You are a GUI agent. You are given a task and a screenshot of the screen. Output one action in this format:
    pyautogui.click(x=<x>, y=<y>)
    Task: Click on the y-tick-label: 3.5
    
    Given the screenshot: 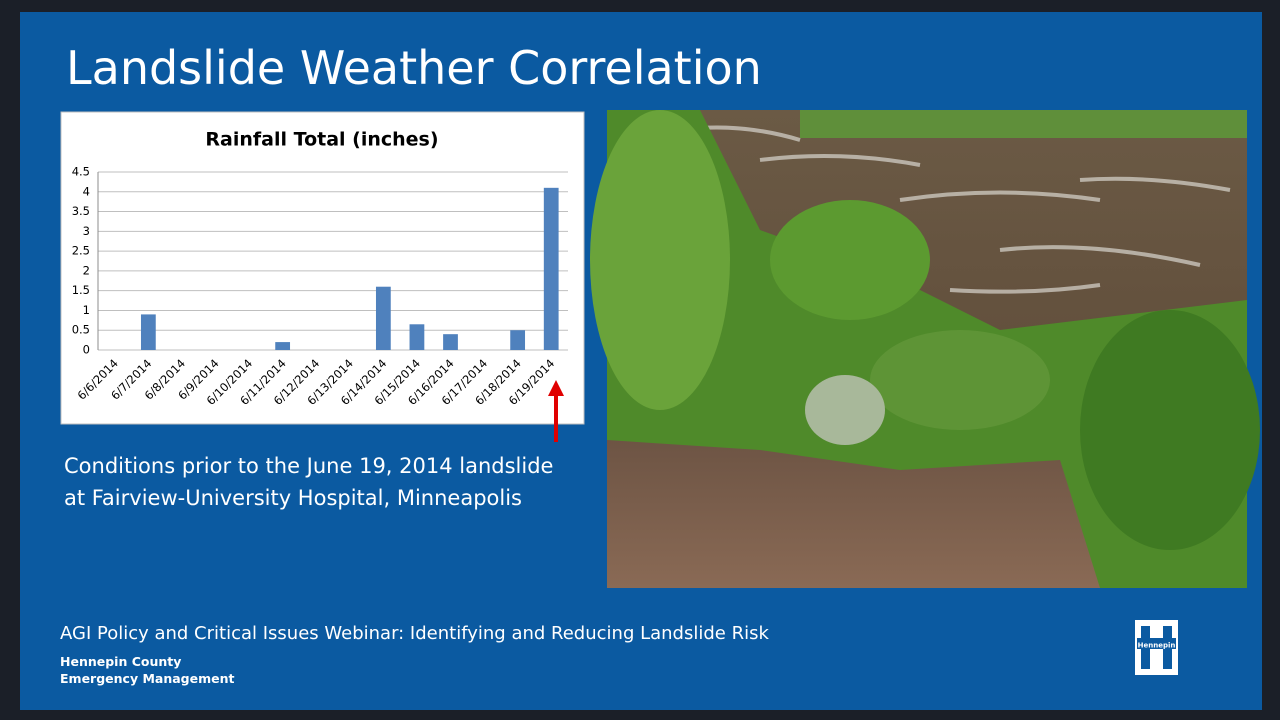 What is the action you would take?
    pyautogui.click(x=81, y=211)
    